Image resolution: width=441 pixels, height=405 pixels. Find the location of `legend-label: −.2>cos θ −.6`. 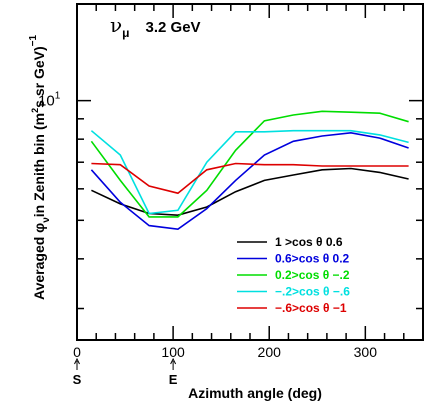

legend-label: −.2>cos θ −.6 is located at coordinates (312, 292).